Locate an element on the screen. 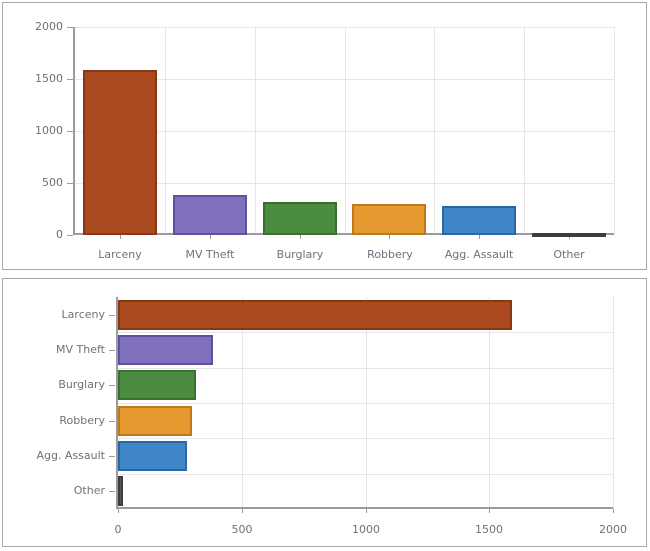 Image resolution: width=650 pixels, height=551 pixels. x-axis-label-0: 0 is located at coordinates (118, 529).